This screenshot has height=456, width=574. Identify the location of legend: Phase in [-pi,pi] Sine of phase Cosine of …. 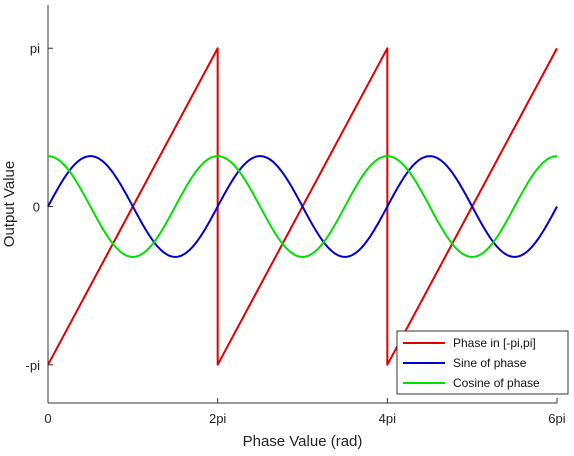
(482, 362).